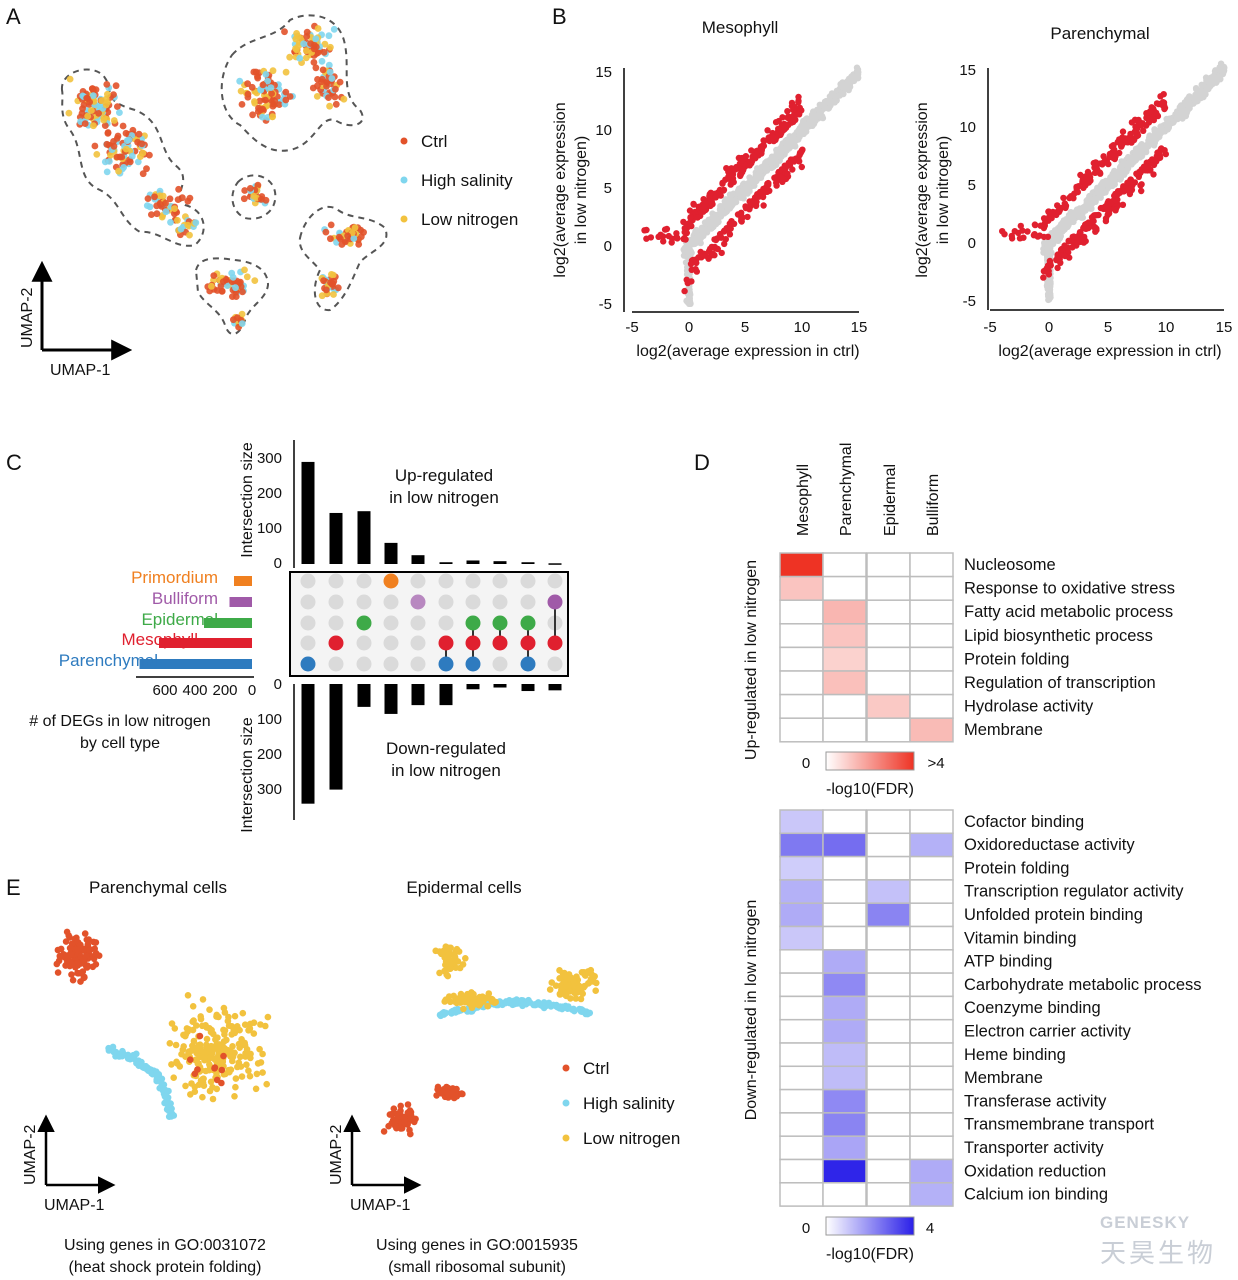 This screenshot has width=1238, height=1280. Describe the element at coordinates (278, 684) in the screenshot. I see `down-tick-0: 0` at that location.